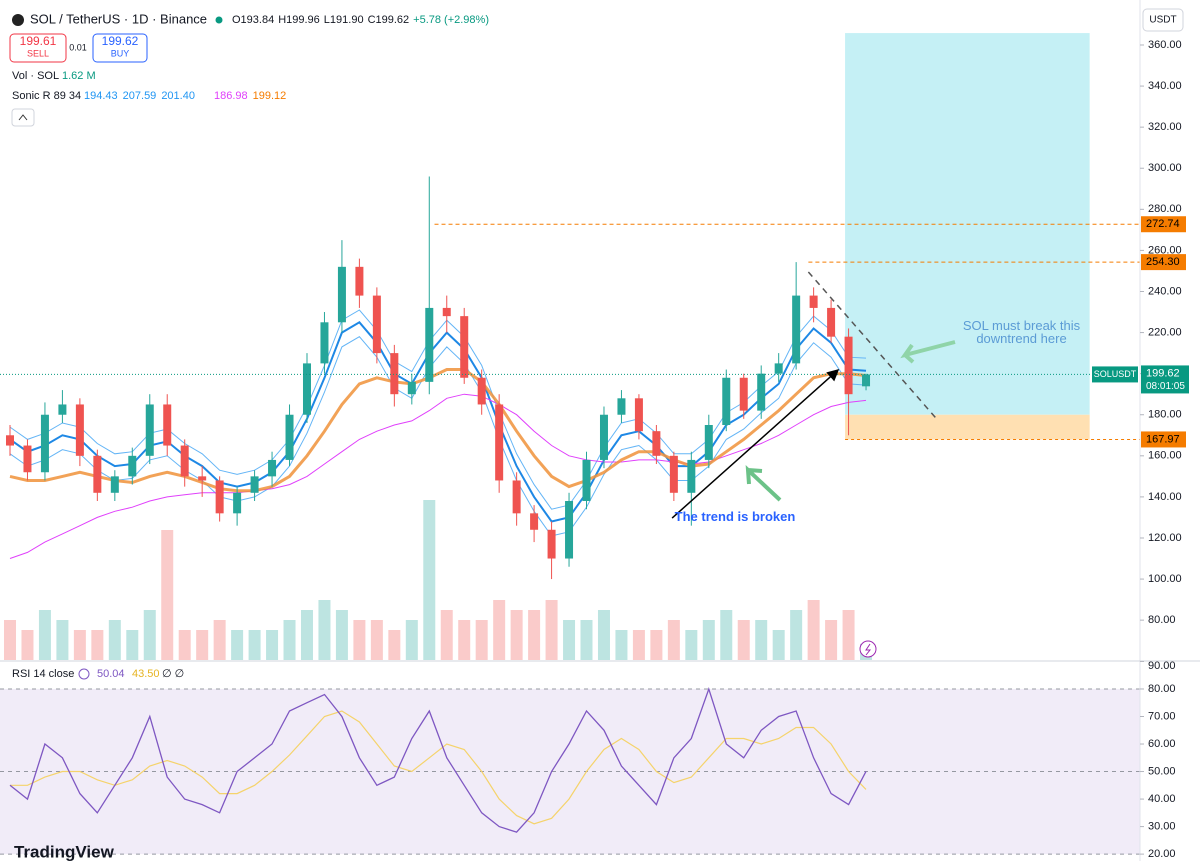 The height and width of the screenshot is (861, 1200). Describe the element at coordinates (1165, 209) in the screenshot. I see `y-tick-label: 280.00` at that location.